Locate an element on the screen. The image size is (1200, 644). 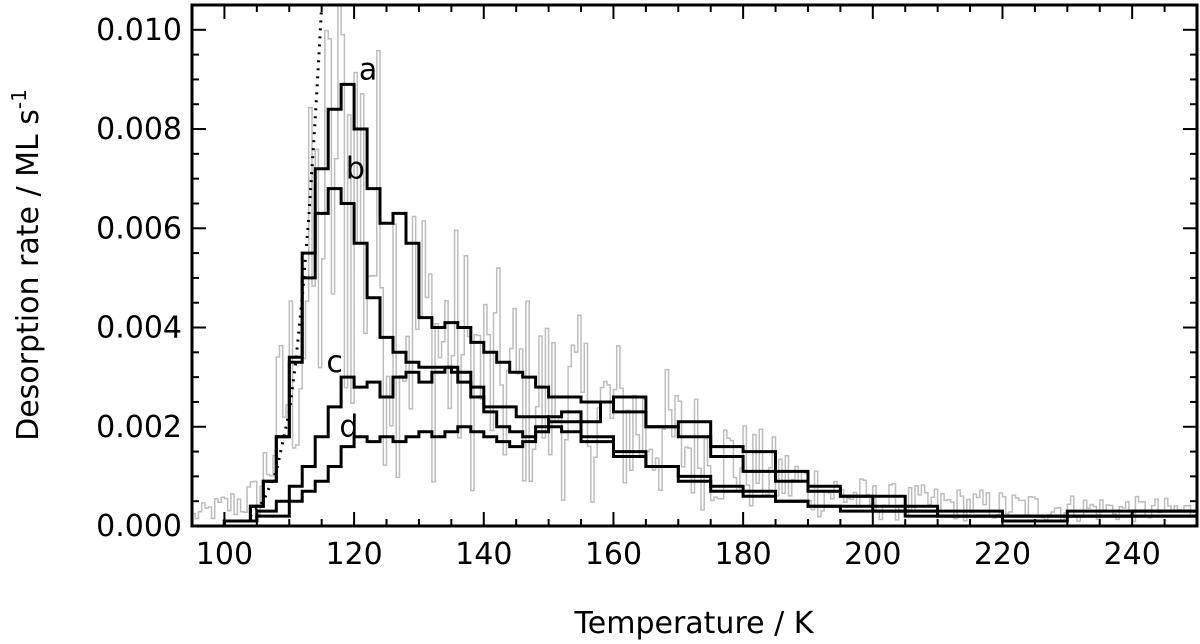
y-tick-label: 0.006 is located at coordinates (139, 228).